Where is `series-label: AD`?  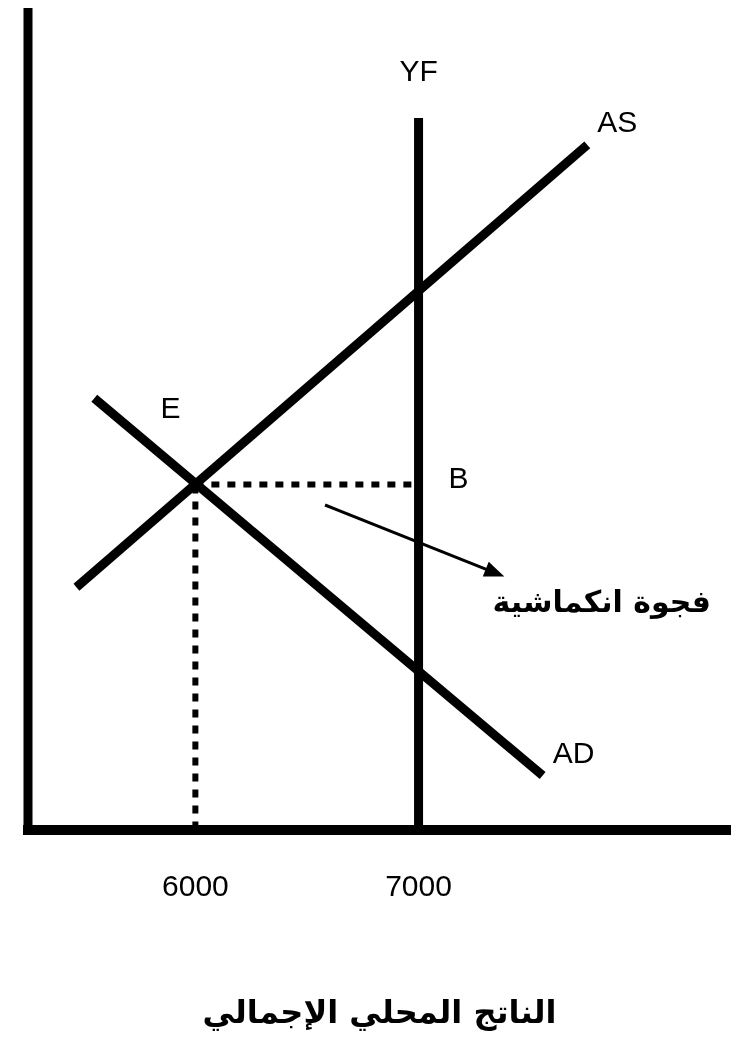 series-label: AD is located at coordinates (573, 752).